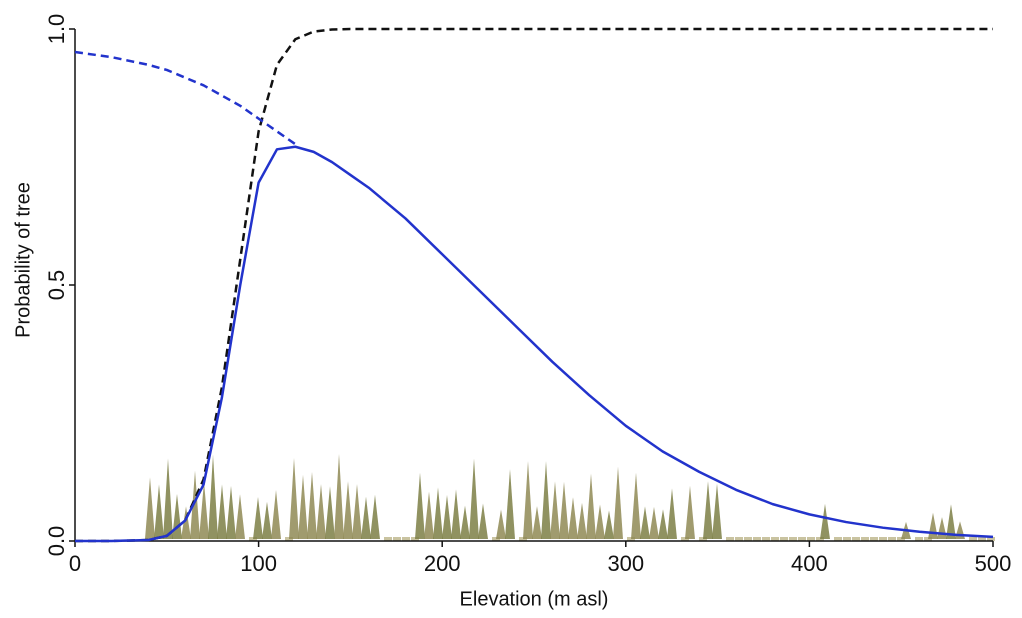  What do you see at coordinates (56, 285) in the screenshot?
I see `y-tick-label: 0.5` at bounding box center [56, 285].